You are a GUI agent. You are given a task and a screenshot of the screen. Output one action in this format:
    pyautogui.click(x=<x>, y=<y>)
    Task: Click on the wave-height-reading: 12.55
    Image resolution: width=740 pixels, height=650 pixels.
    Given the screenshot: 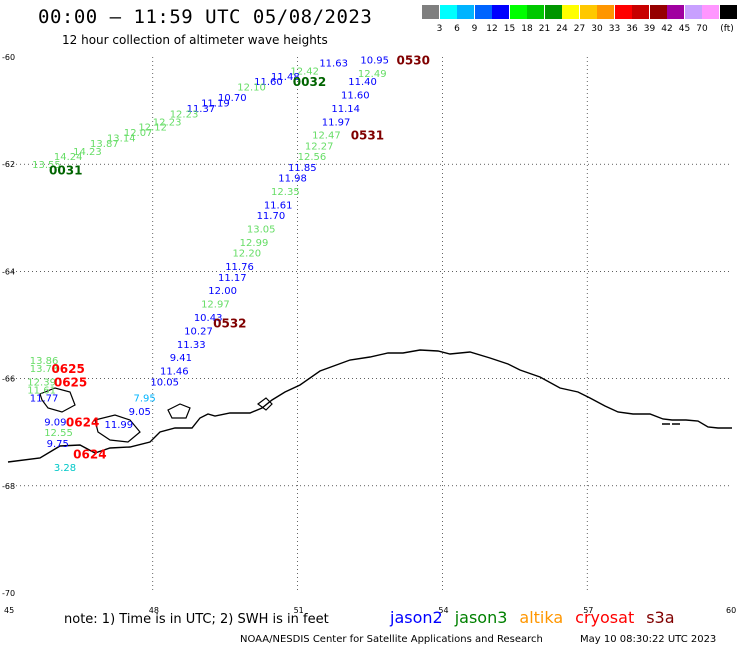 What is the action you would take?
    pyautogui.click(x=58, y=433)
    